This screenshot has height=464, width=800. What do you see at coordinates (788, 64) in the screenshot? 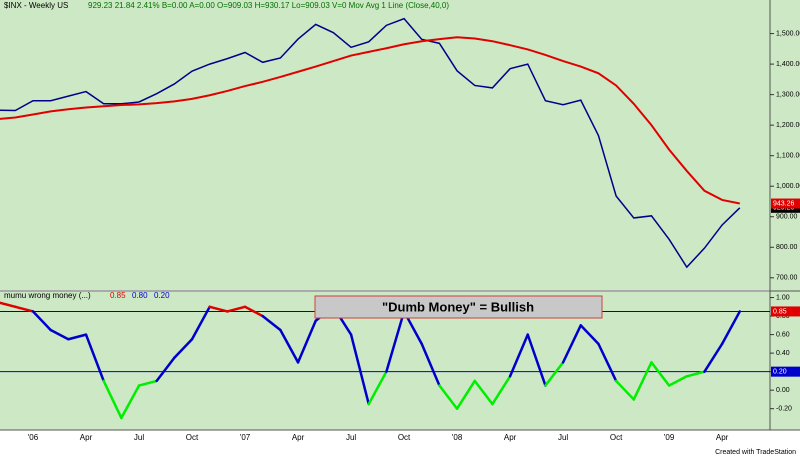
I see `y-tick-label: 1,400.00` at bounding box center [788, 64].